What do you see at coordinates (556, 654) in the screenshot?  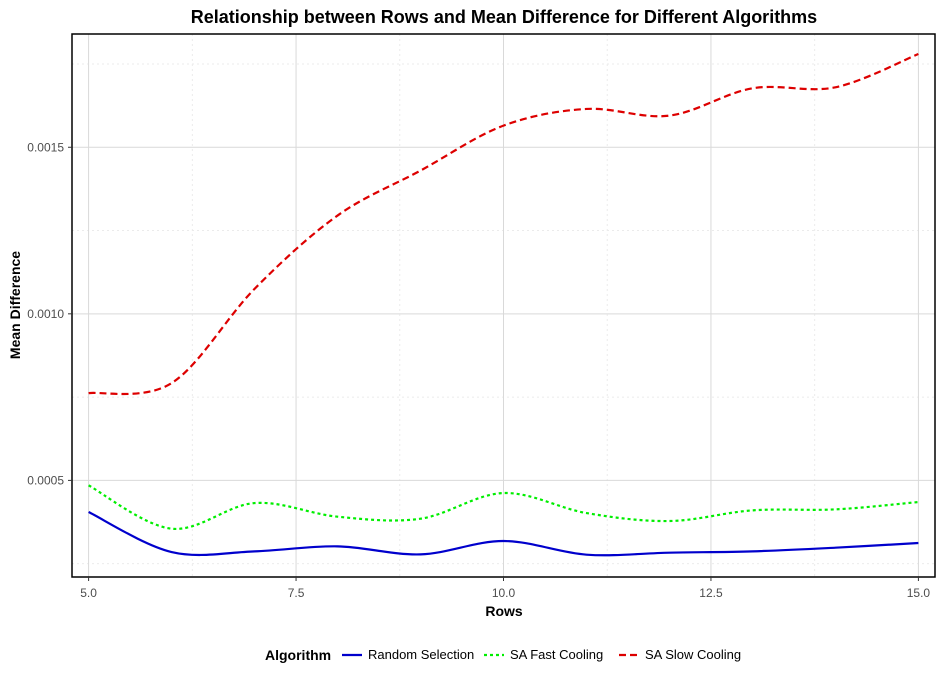 I see `legend-label-1: SA Fast Cooling` at bounding box center [556, 654].